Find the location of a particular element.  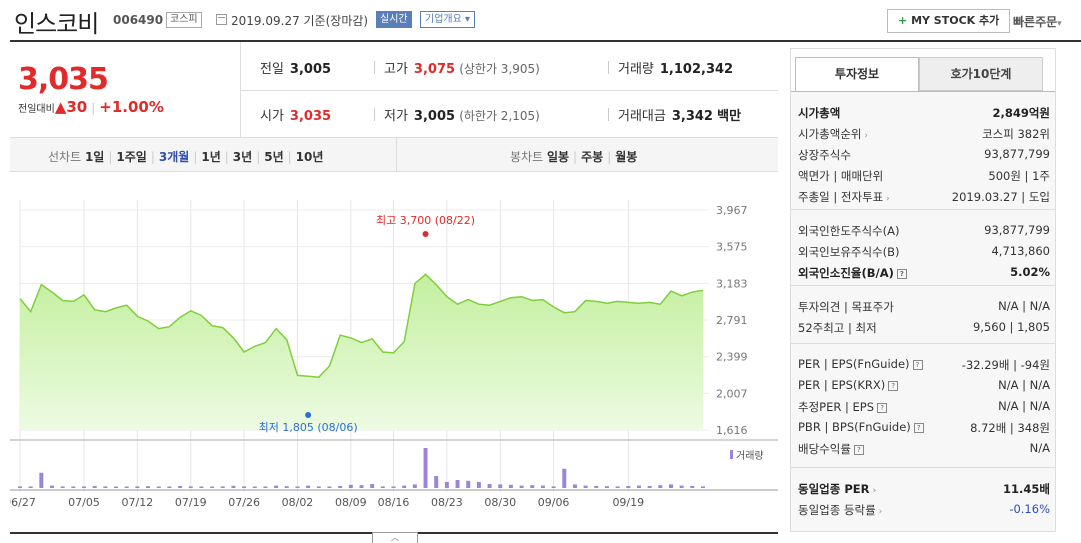

tab-investment-info: 투자정보 is located at coordinates (857, 74).